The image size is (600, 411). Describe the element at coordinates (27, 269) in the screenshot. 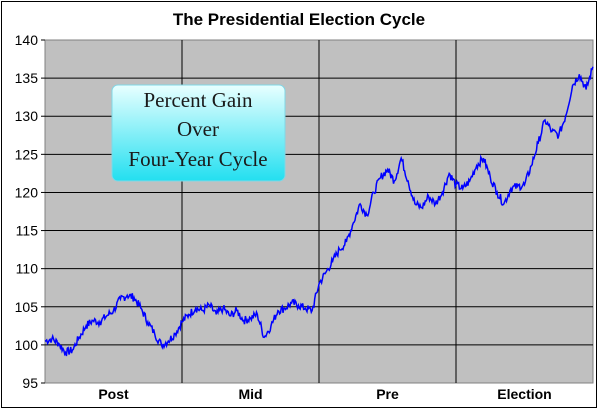

I see `y-tick-label: 110` at that location.